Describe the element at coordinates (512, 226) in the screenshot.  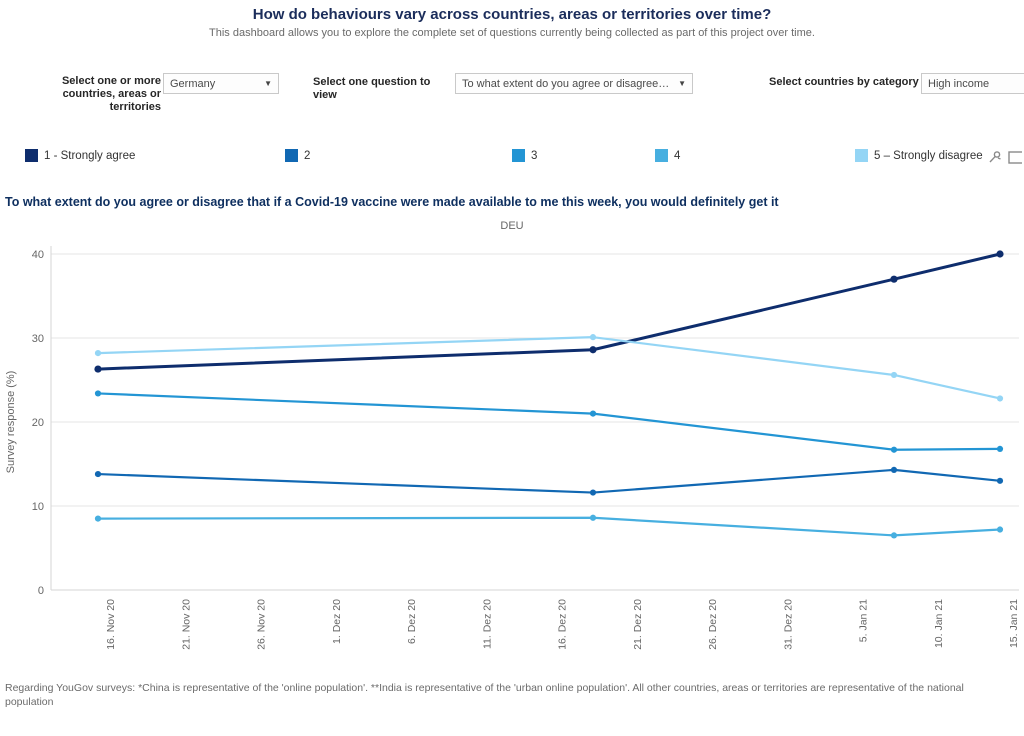
I see `chart-country-label: DEU` at that location.